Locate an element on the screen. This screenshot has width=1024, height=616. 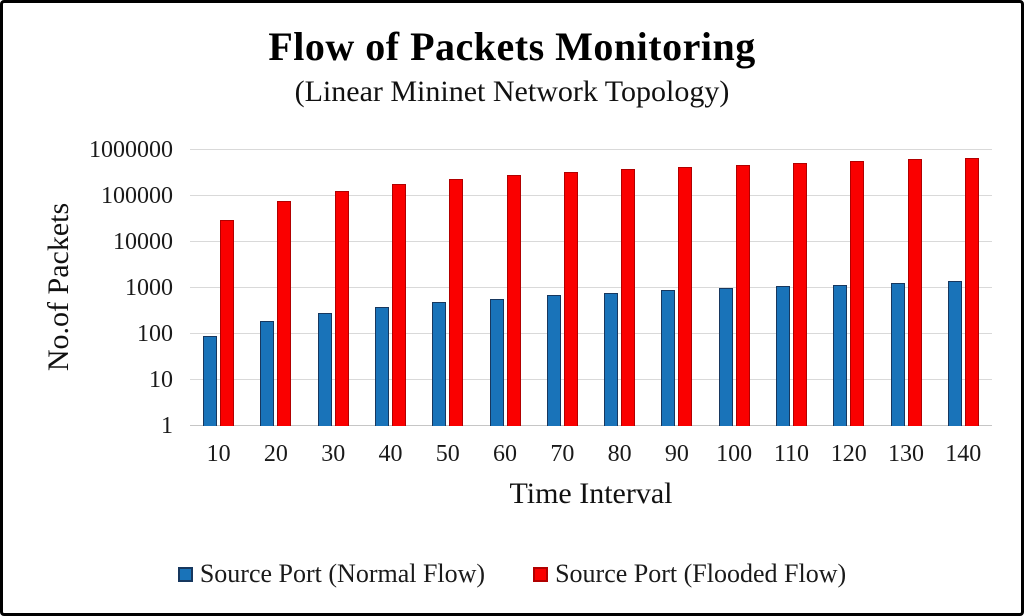
legend-label-flooded: Source Port (Flooded Flow) is located at coordinates (701, 573).